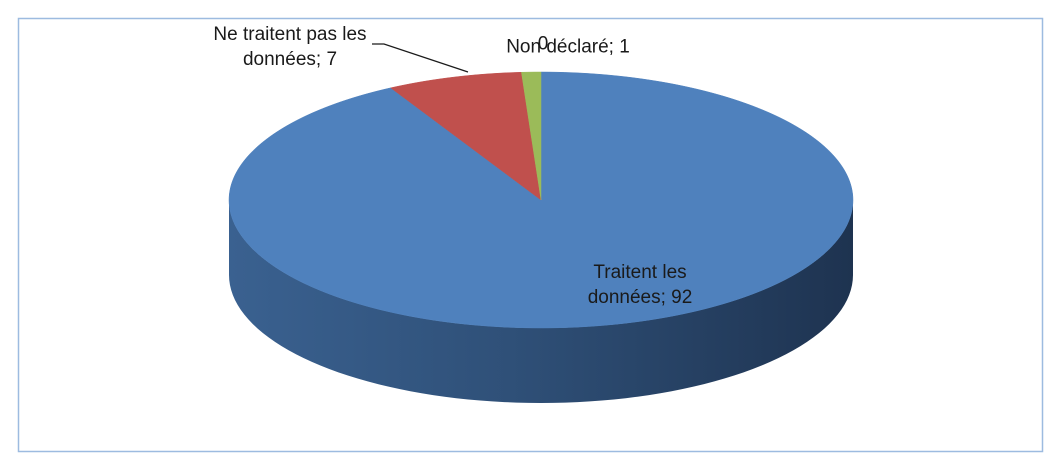  I want to click on leader-line, so click(420, 58).